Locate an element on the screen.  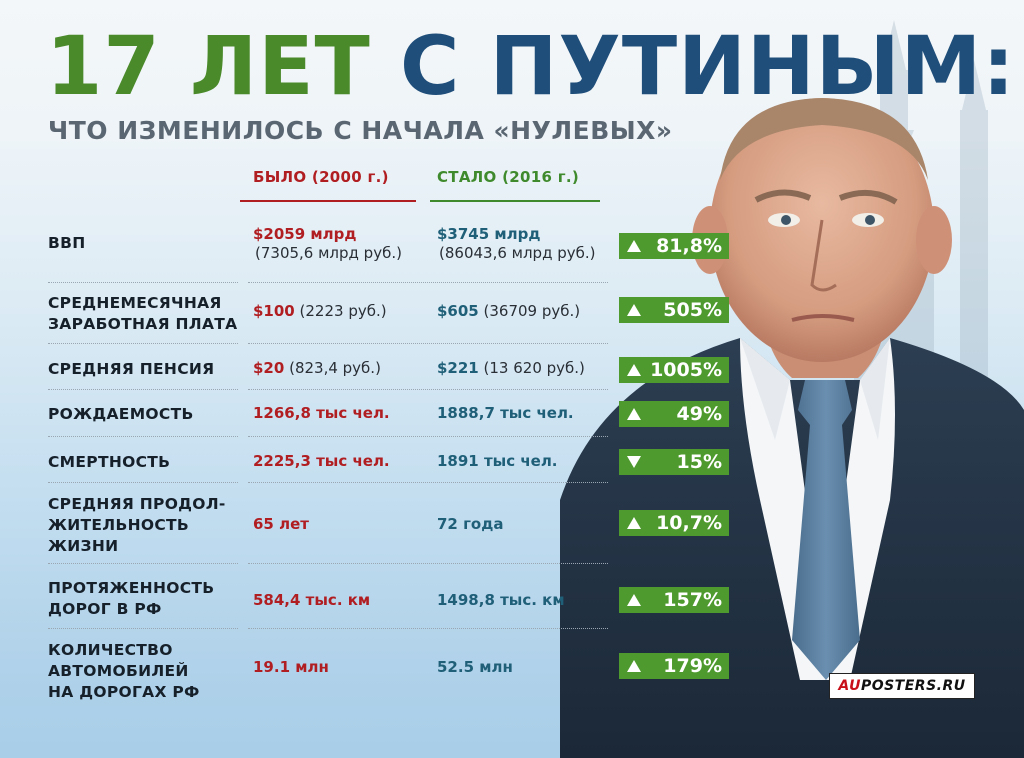
value-was: 19.1 млн is located at coordinates (291, 667).